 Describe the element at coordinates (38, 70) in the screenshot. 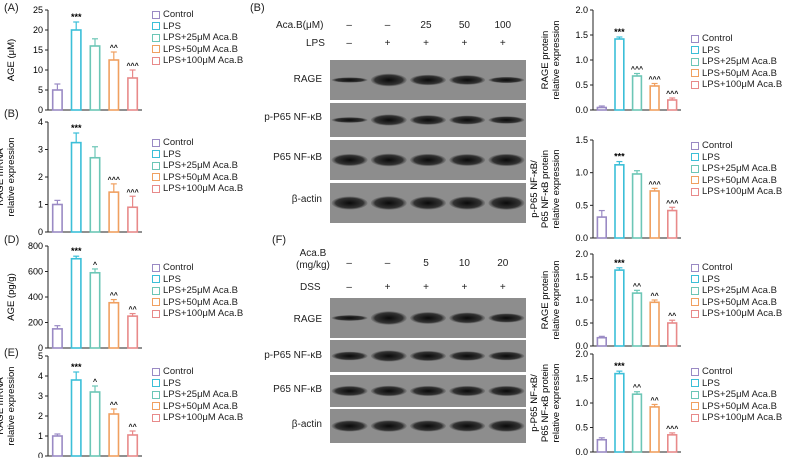

I see `y-tick-label: 10` at that location.